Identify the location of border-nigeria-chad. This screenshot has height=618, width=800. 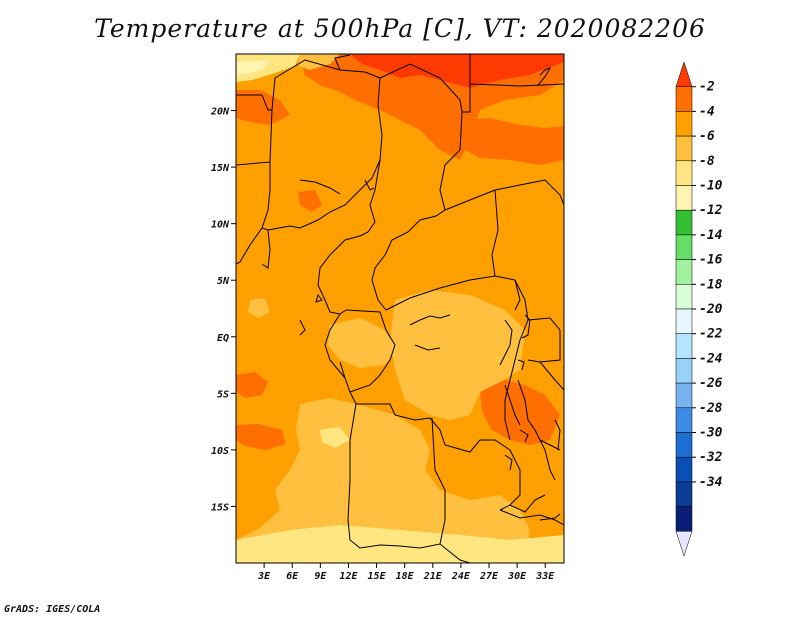
(349, 237).